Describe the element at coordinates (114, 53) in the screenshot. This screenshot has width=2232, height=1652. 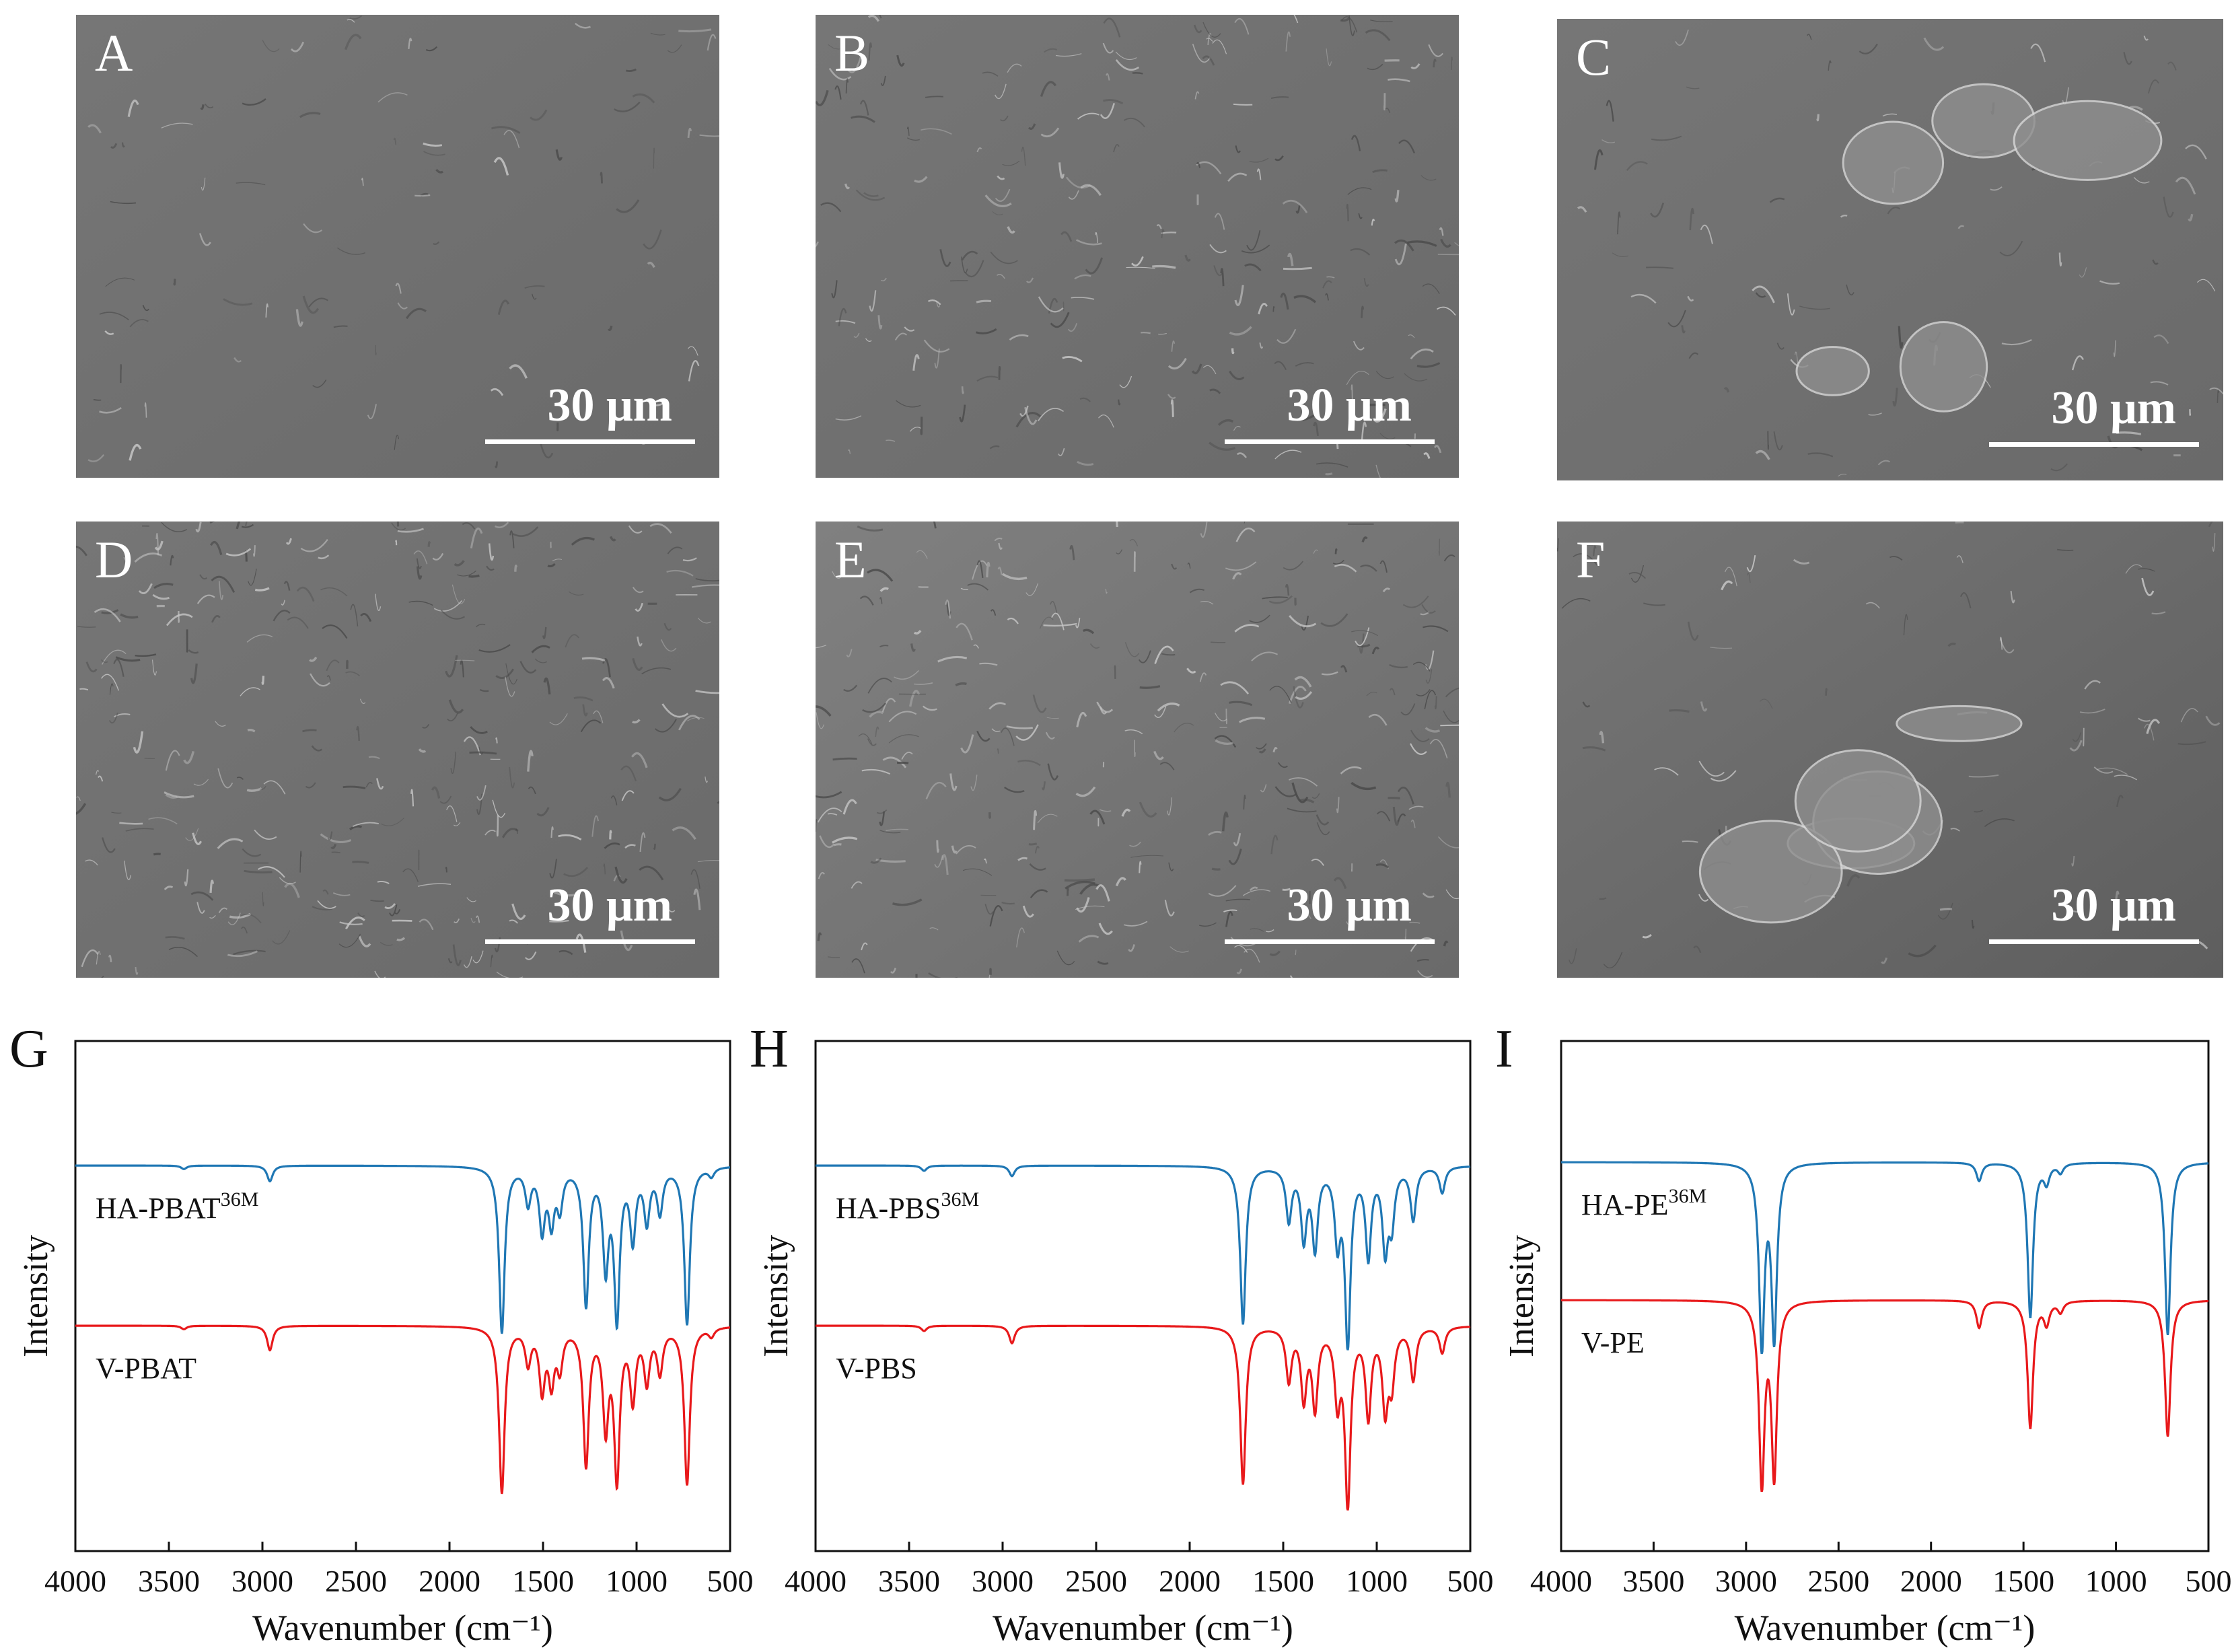
I see `sem-panel-label: A` at that location.